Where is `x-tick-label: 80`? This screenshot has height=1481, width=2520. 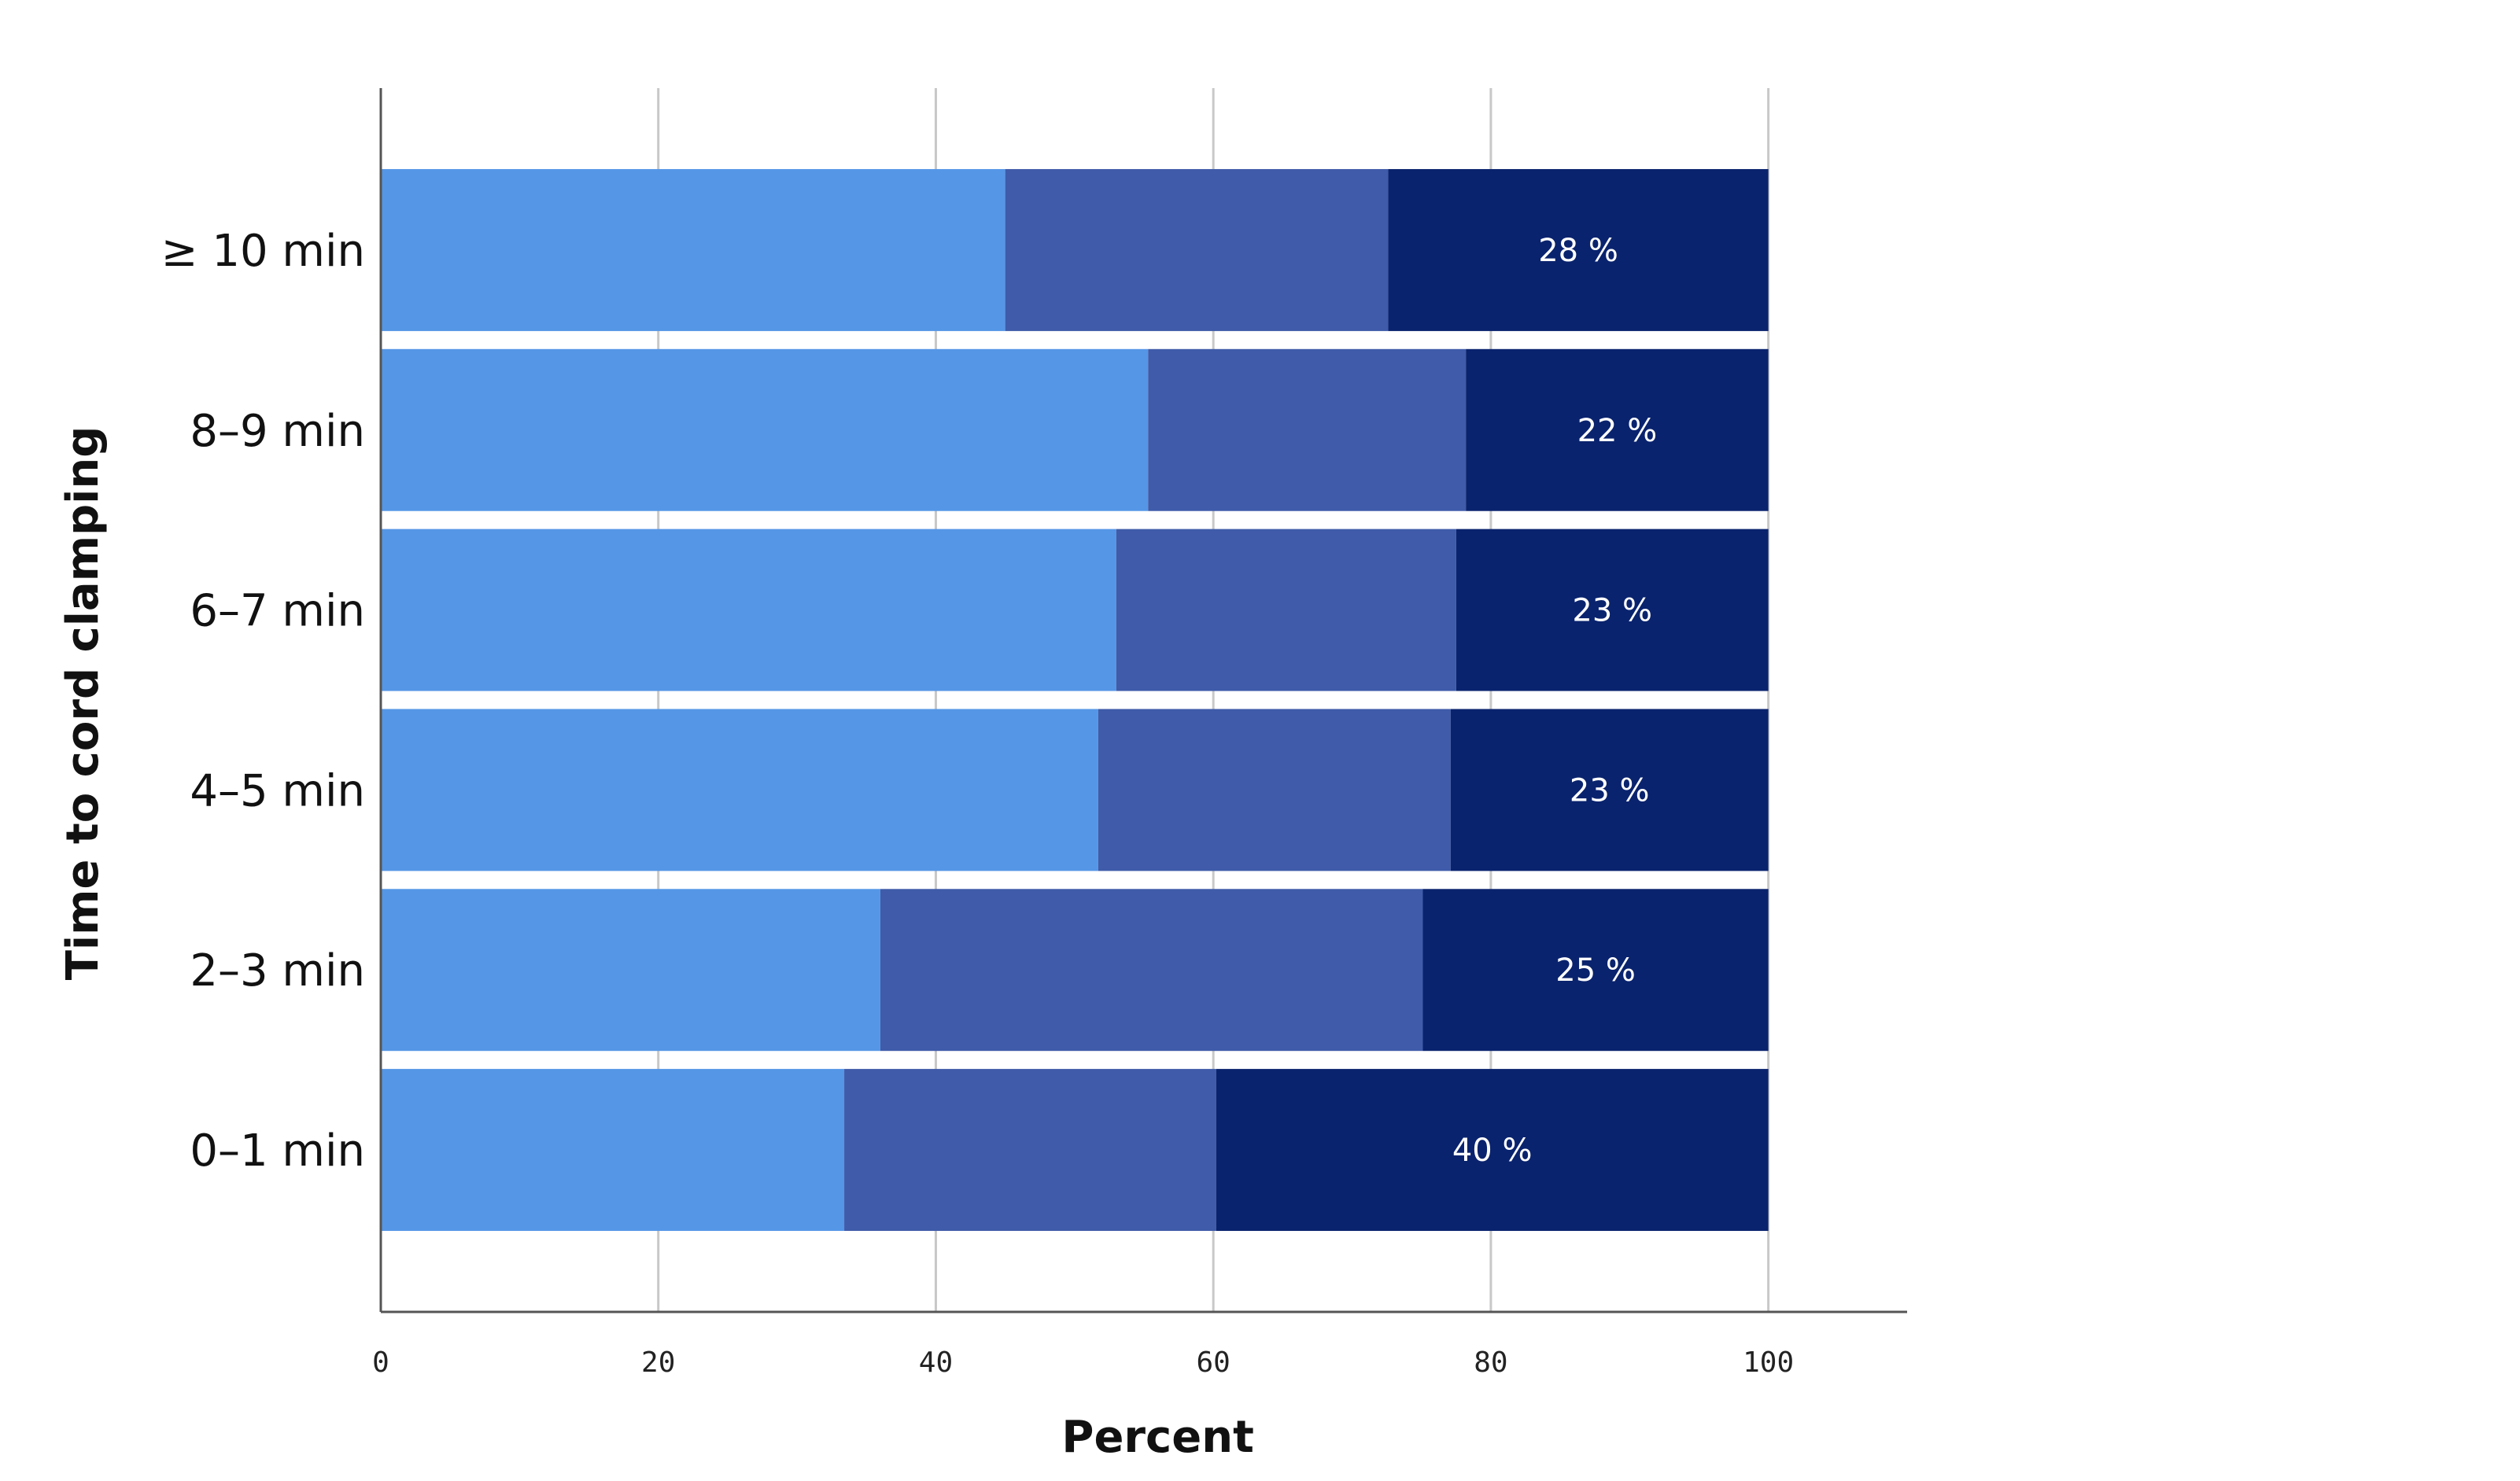 x-tick-label: 80 is located at coordinates (1490, 1363).